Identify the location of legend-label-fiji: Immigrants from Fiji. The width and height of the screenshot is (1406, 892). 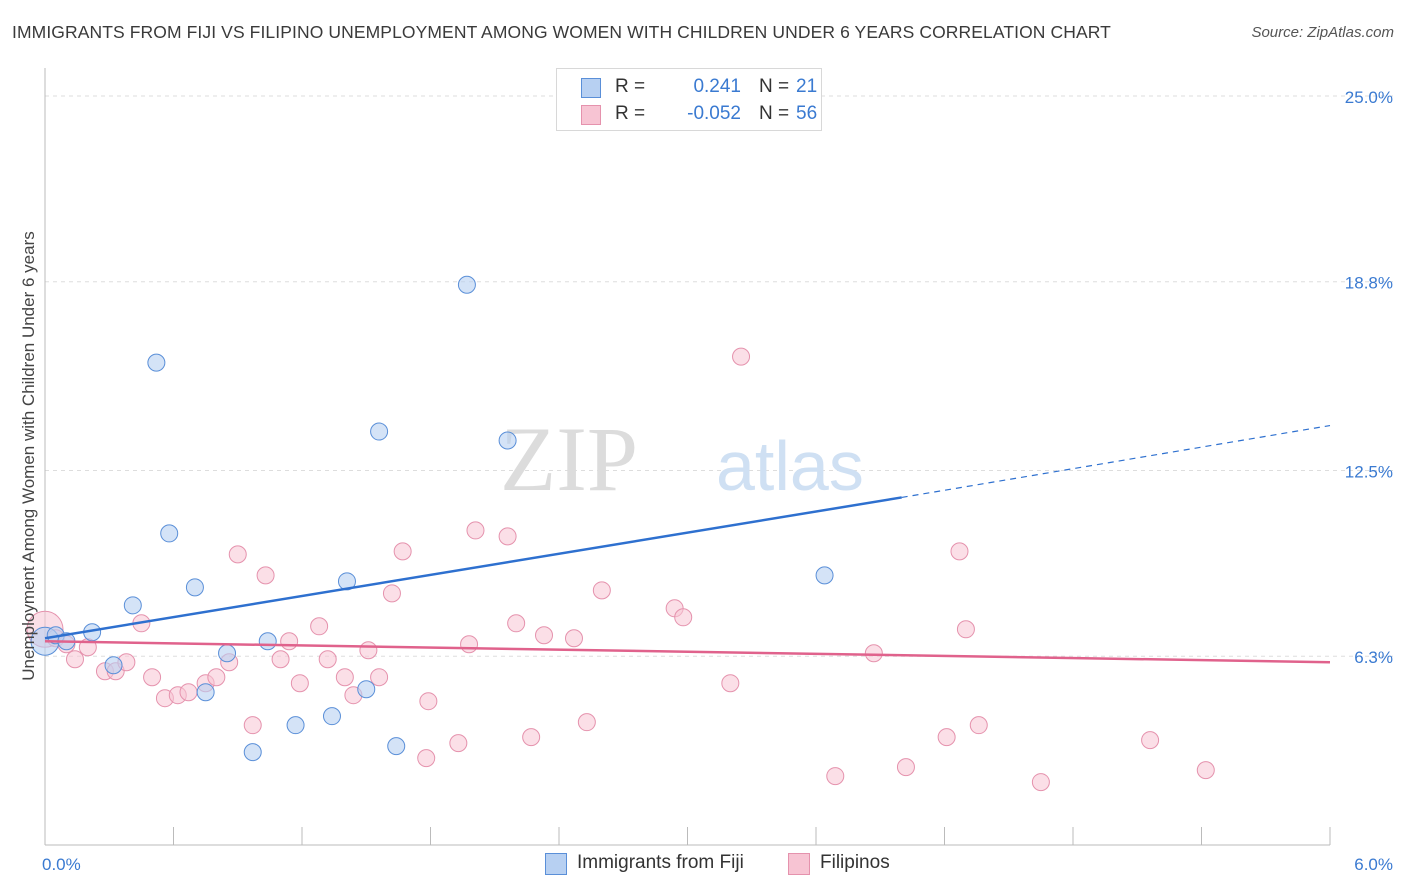
(660, 862).